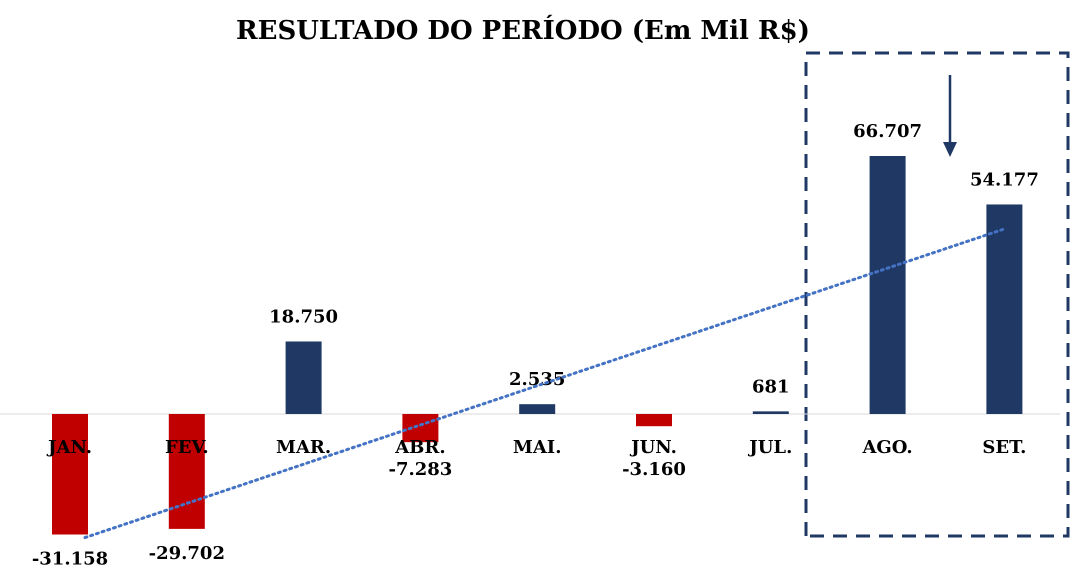  Describe the element at coordinates (303, 316) in the screenshot. I see `data-label: 18.750` at that location.